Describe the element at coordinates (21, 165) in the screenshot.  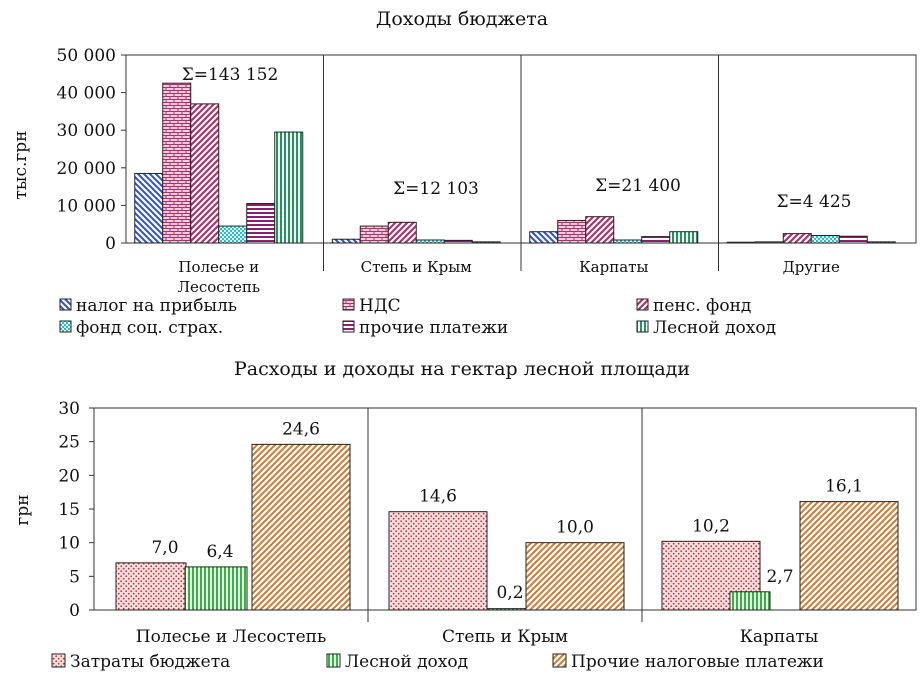
I see `y-axis-label: тыс.грн` at that location.